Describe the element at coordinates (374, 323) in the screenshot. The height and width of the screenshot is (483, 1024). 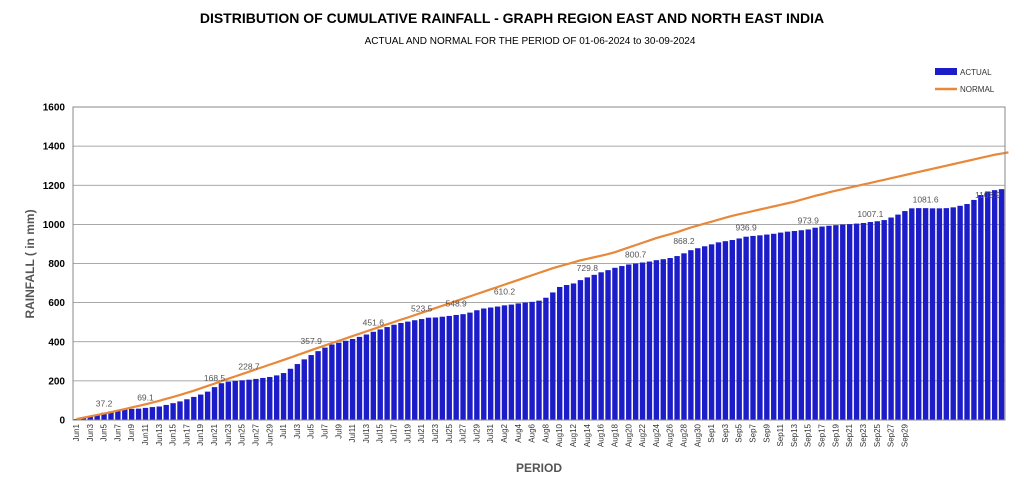
I see `data-label: 451.6` at that location.